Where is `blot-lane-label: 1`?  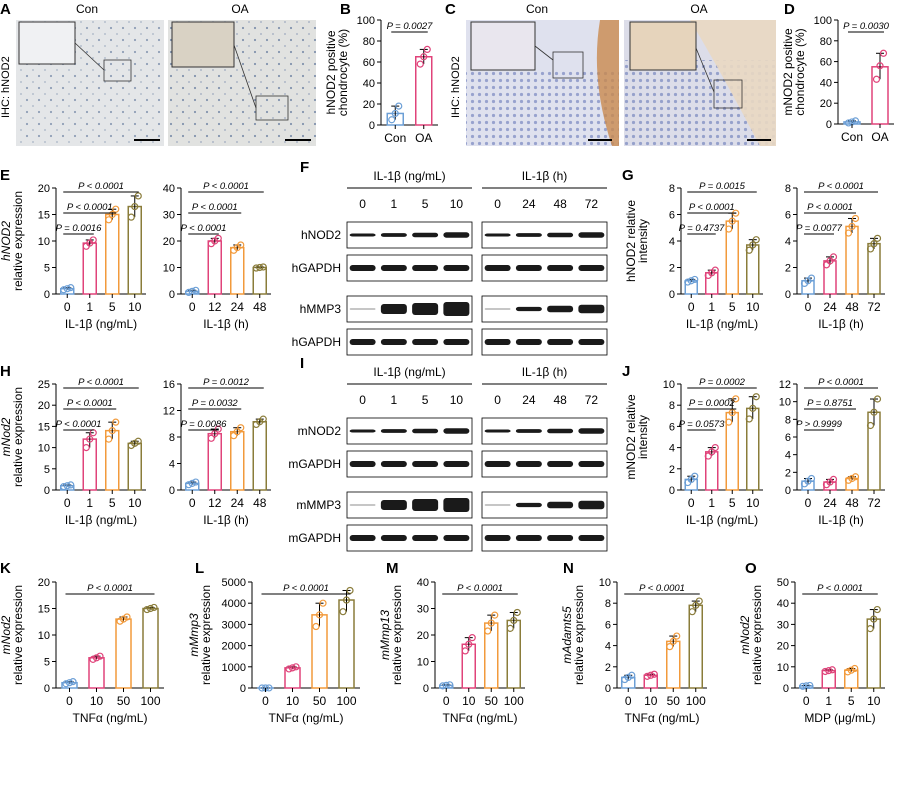
blot-lane-label: 1 is located at coordinates (394, 204).